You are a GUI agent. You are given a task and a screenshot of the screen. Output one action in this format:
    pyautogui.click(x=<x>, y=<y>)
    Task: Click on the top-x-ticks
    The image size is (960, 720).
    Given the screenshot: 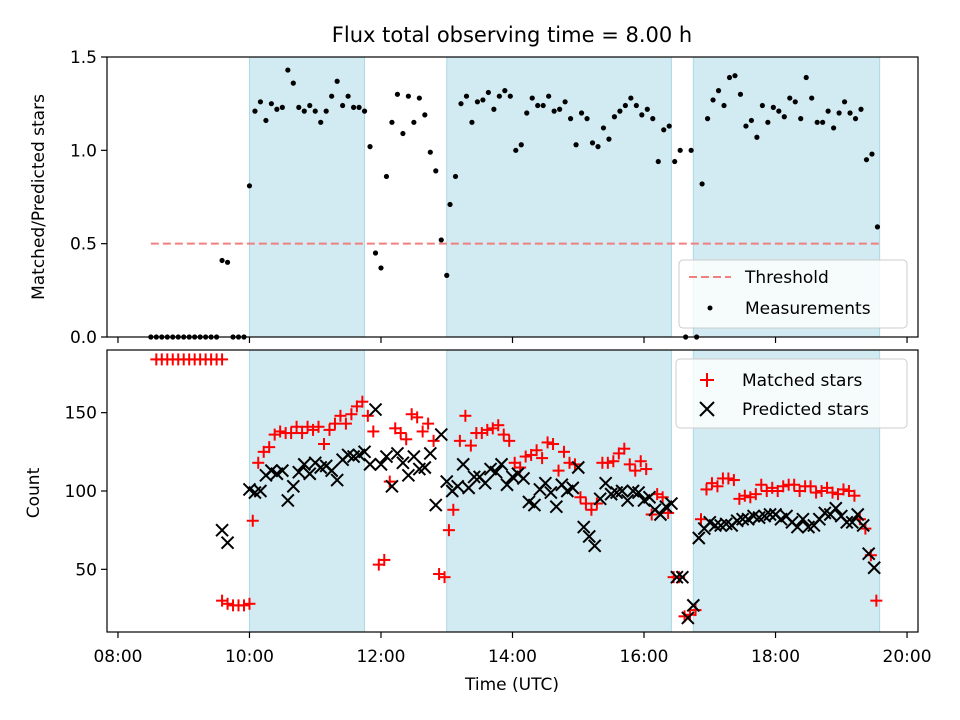 What is the action you would take?
    pyautogui.click(x=512, y=340)
    